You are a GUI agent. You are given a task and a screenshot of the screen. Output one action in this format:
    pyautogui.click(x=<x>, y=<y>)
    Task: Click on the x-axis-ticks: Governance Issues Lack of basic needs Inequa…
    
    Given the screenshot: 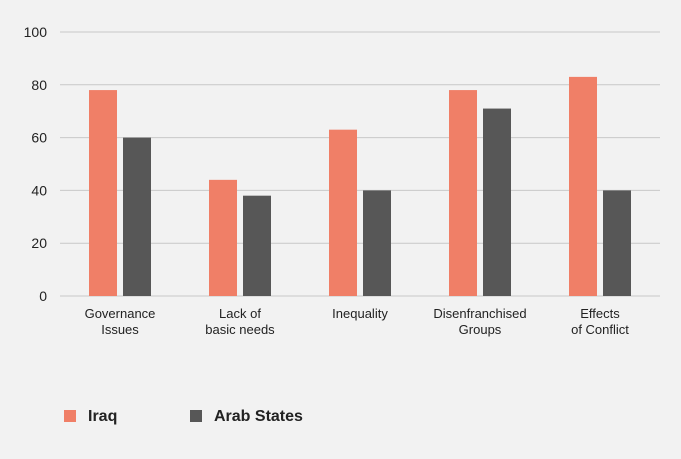 What is the action you would take?
    pyautogui.click(x=357, y=321)
    